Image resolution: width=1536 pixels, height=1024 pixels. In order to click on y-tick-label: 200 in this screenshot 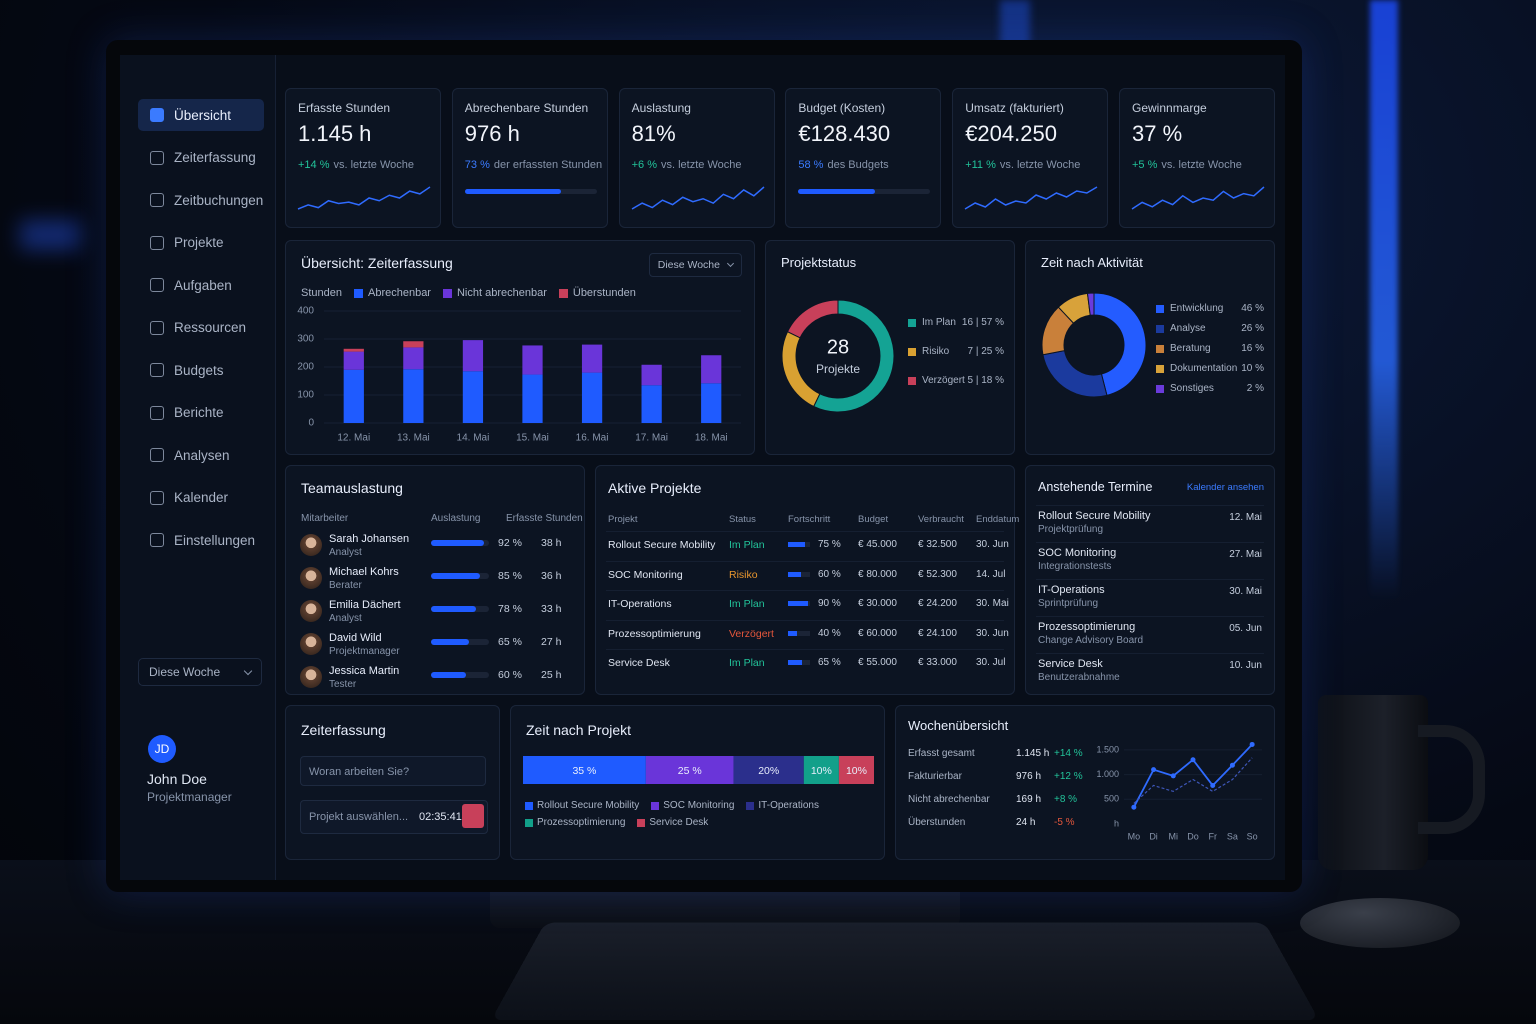, I will do `click(305, 367)`.